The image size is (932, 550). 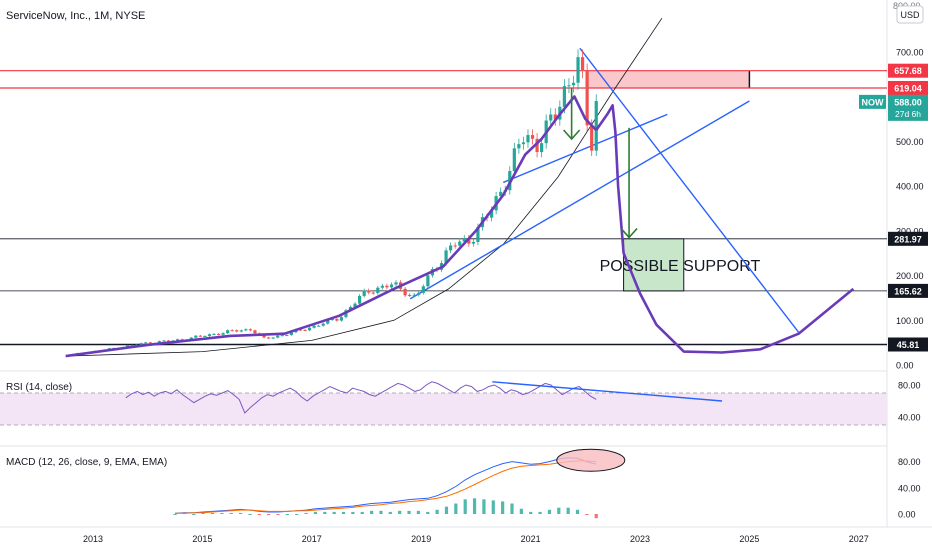 What do you see at coordinates (421, 539) in the screenshot?
I see `time-axis-tick: 2019` at bounding box center [421, 539].